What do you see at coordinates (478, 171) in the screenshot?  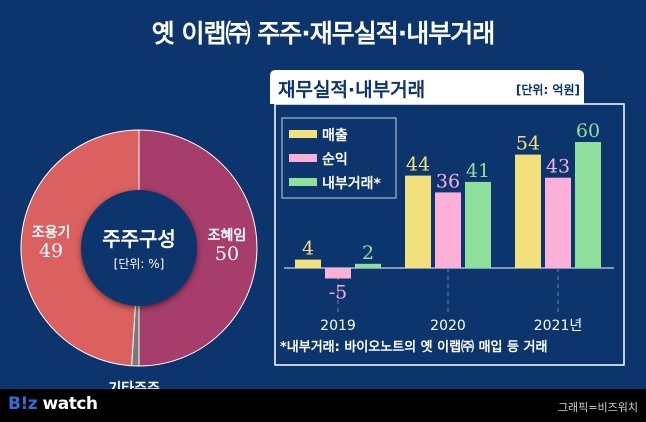 I see `bar-value-2-1: 41` at bounding box center [478, 171].